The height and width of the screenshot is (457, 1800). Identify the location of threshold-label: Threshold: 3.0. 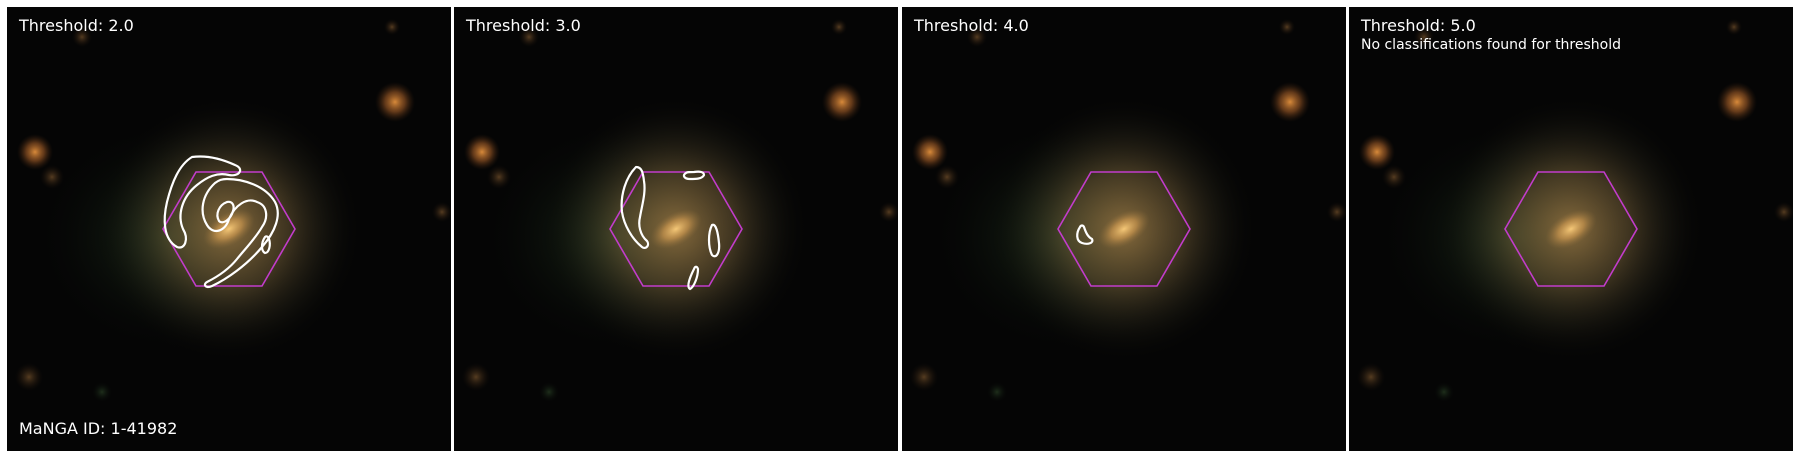
(523, 25).